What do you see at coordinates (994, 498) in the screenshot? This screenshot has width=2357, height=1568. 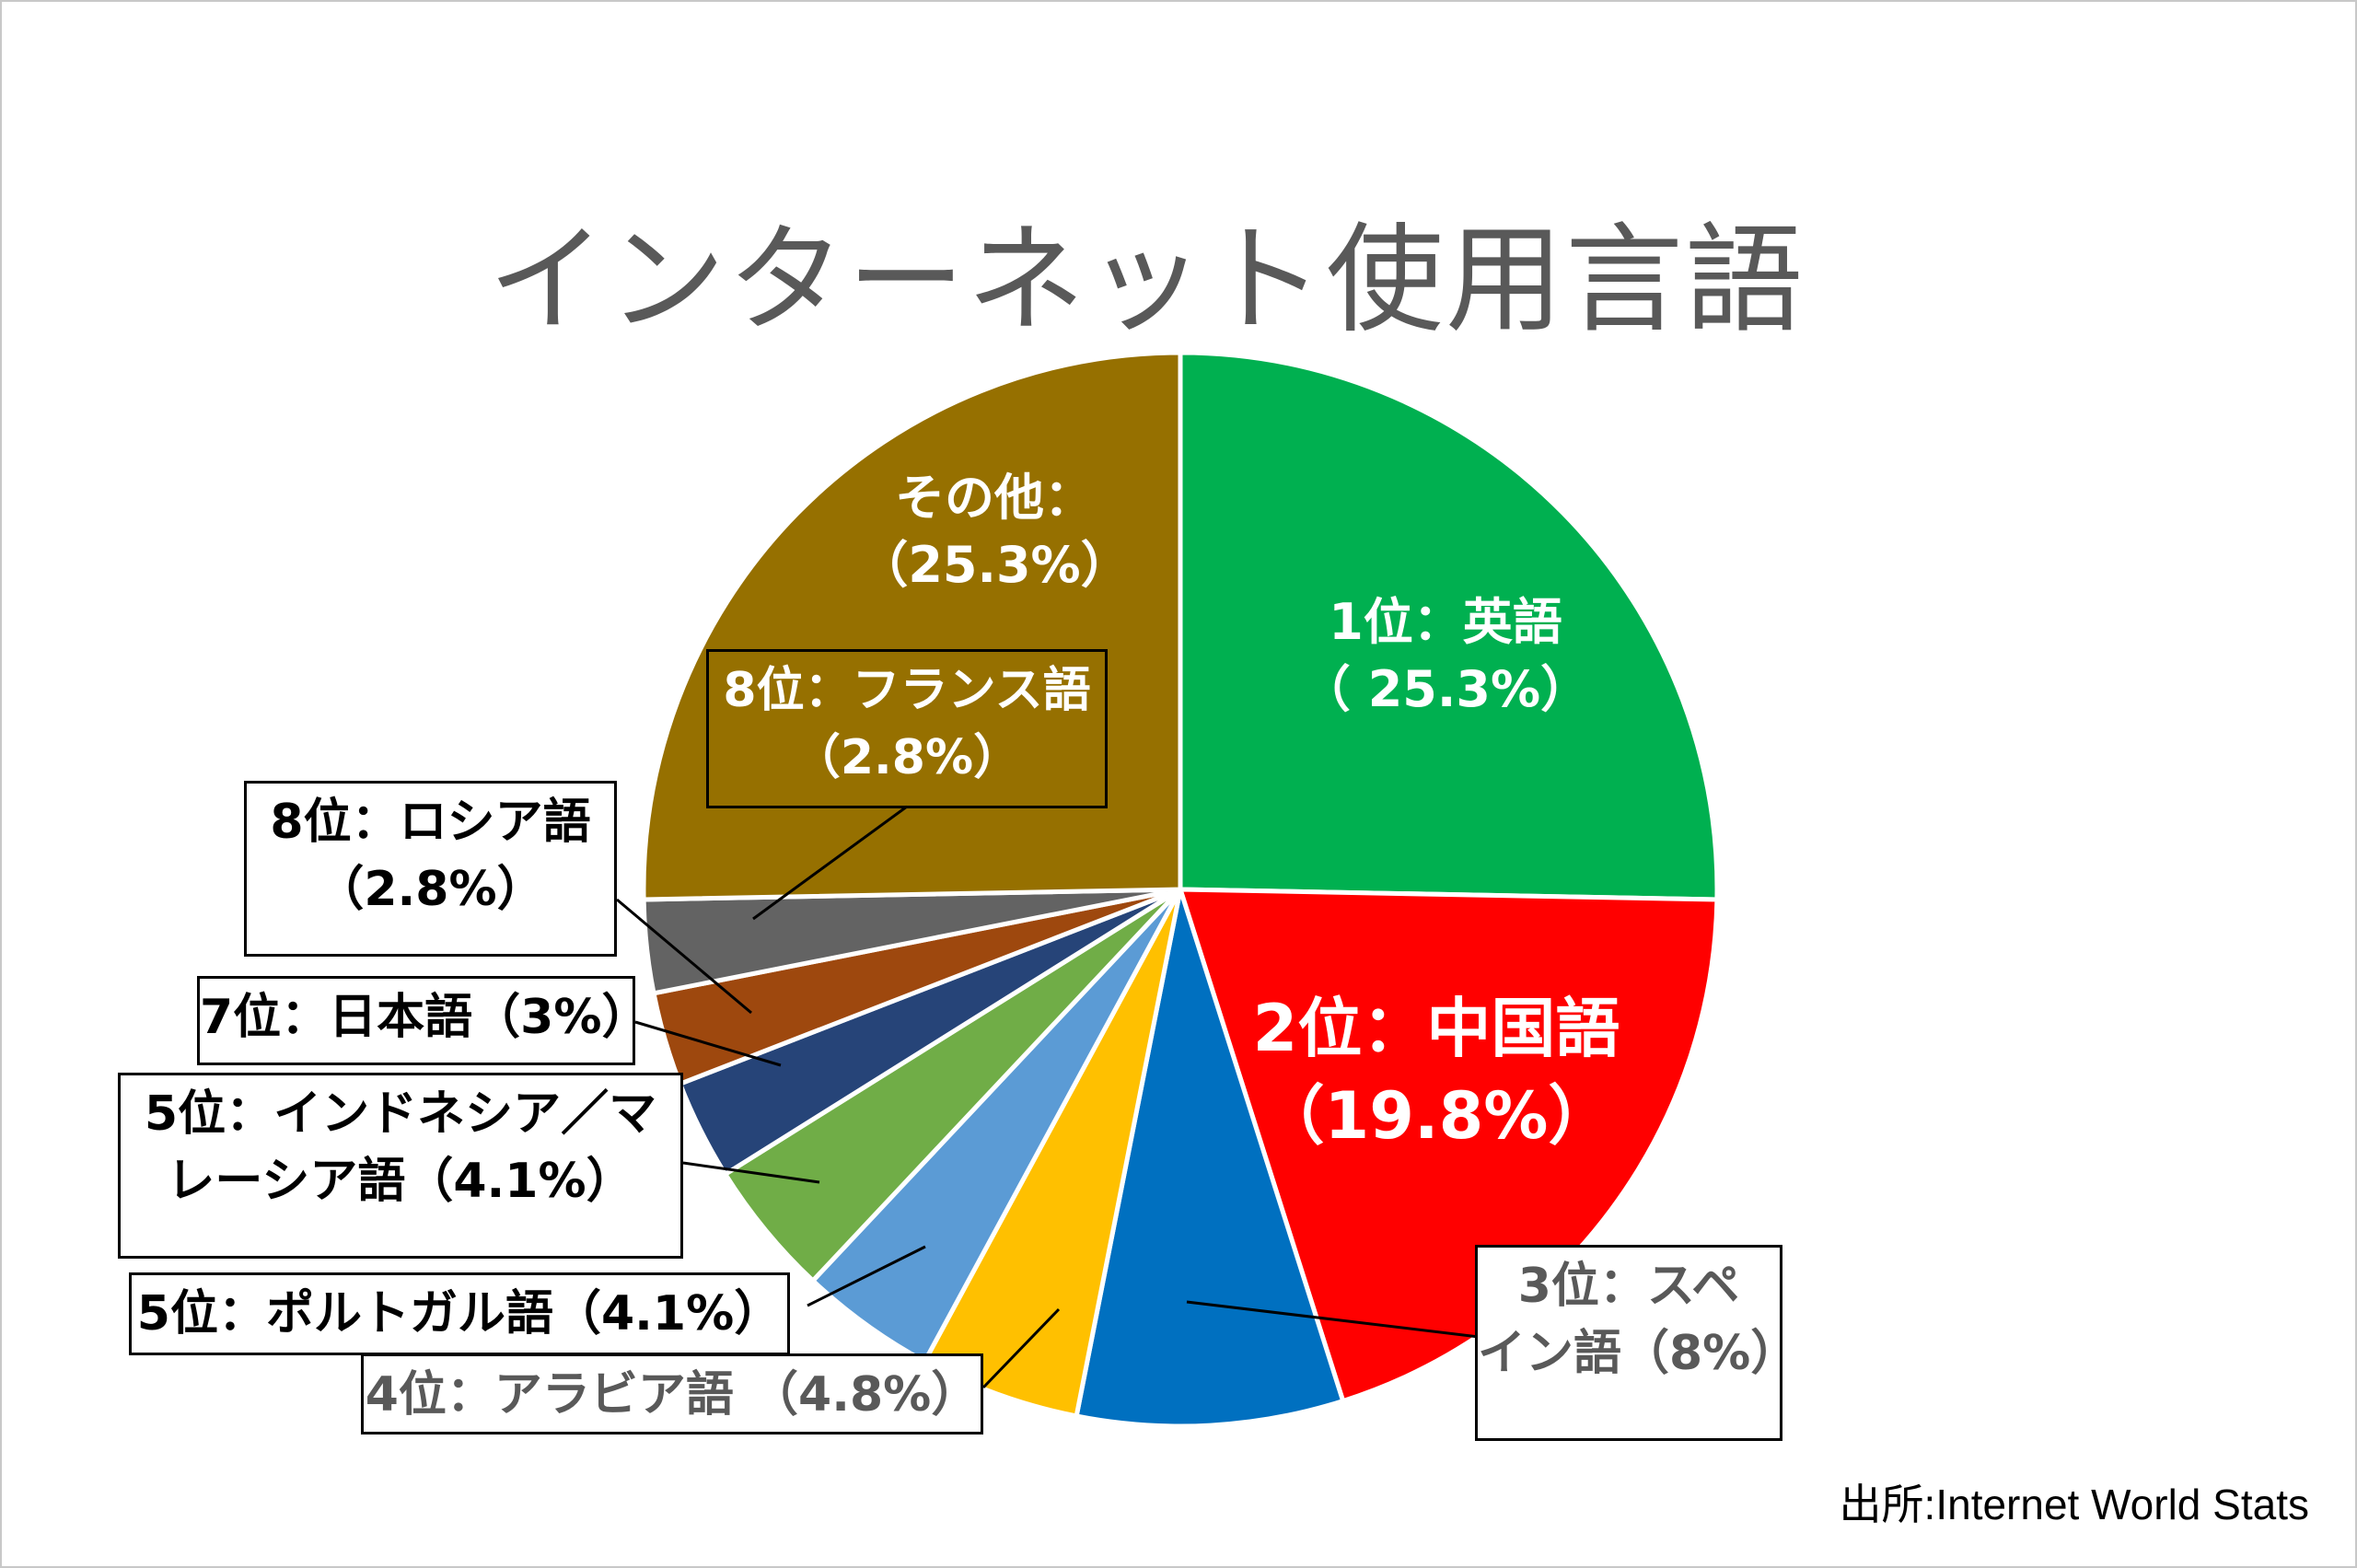 I see `label-other-name: その他：` at bounding box center [994, 498].